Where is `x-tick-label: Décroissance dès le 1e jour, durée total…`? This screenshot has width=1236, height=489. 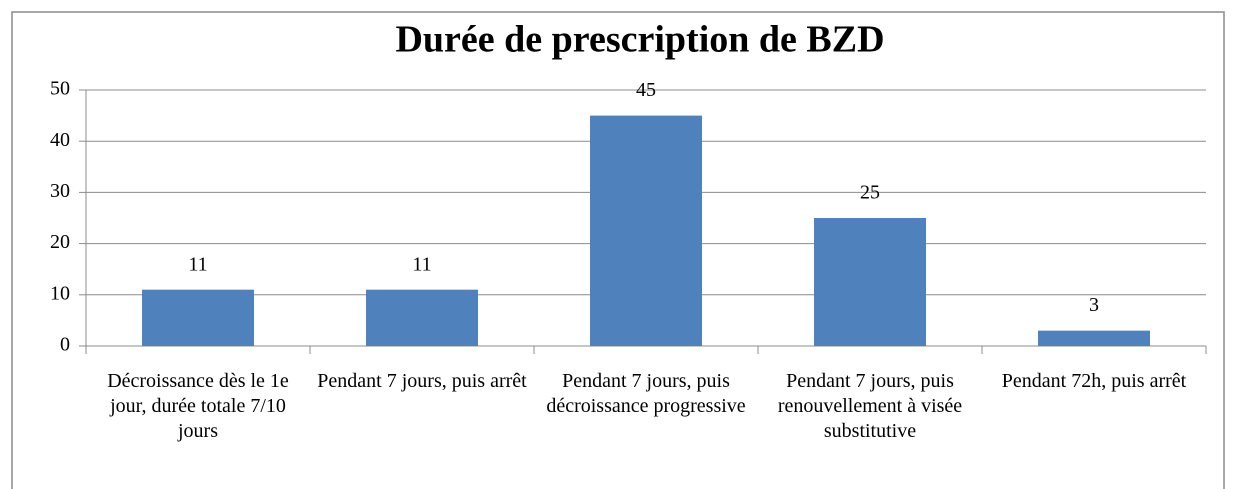
x-tick-label: Décroissance dès le 1e jour, durée total… is located at coordinates (198, 406).